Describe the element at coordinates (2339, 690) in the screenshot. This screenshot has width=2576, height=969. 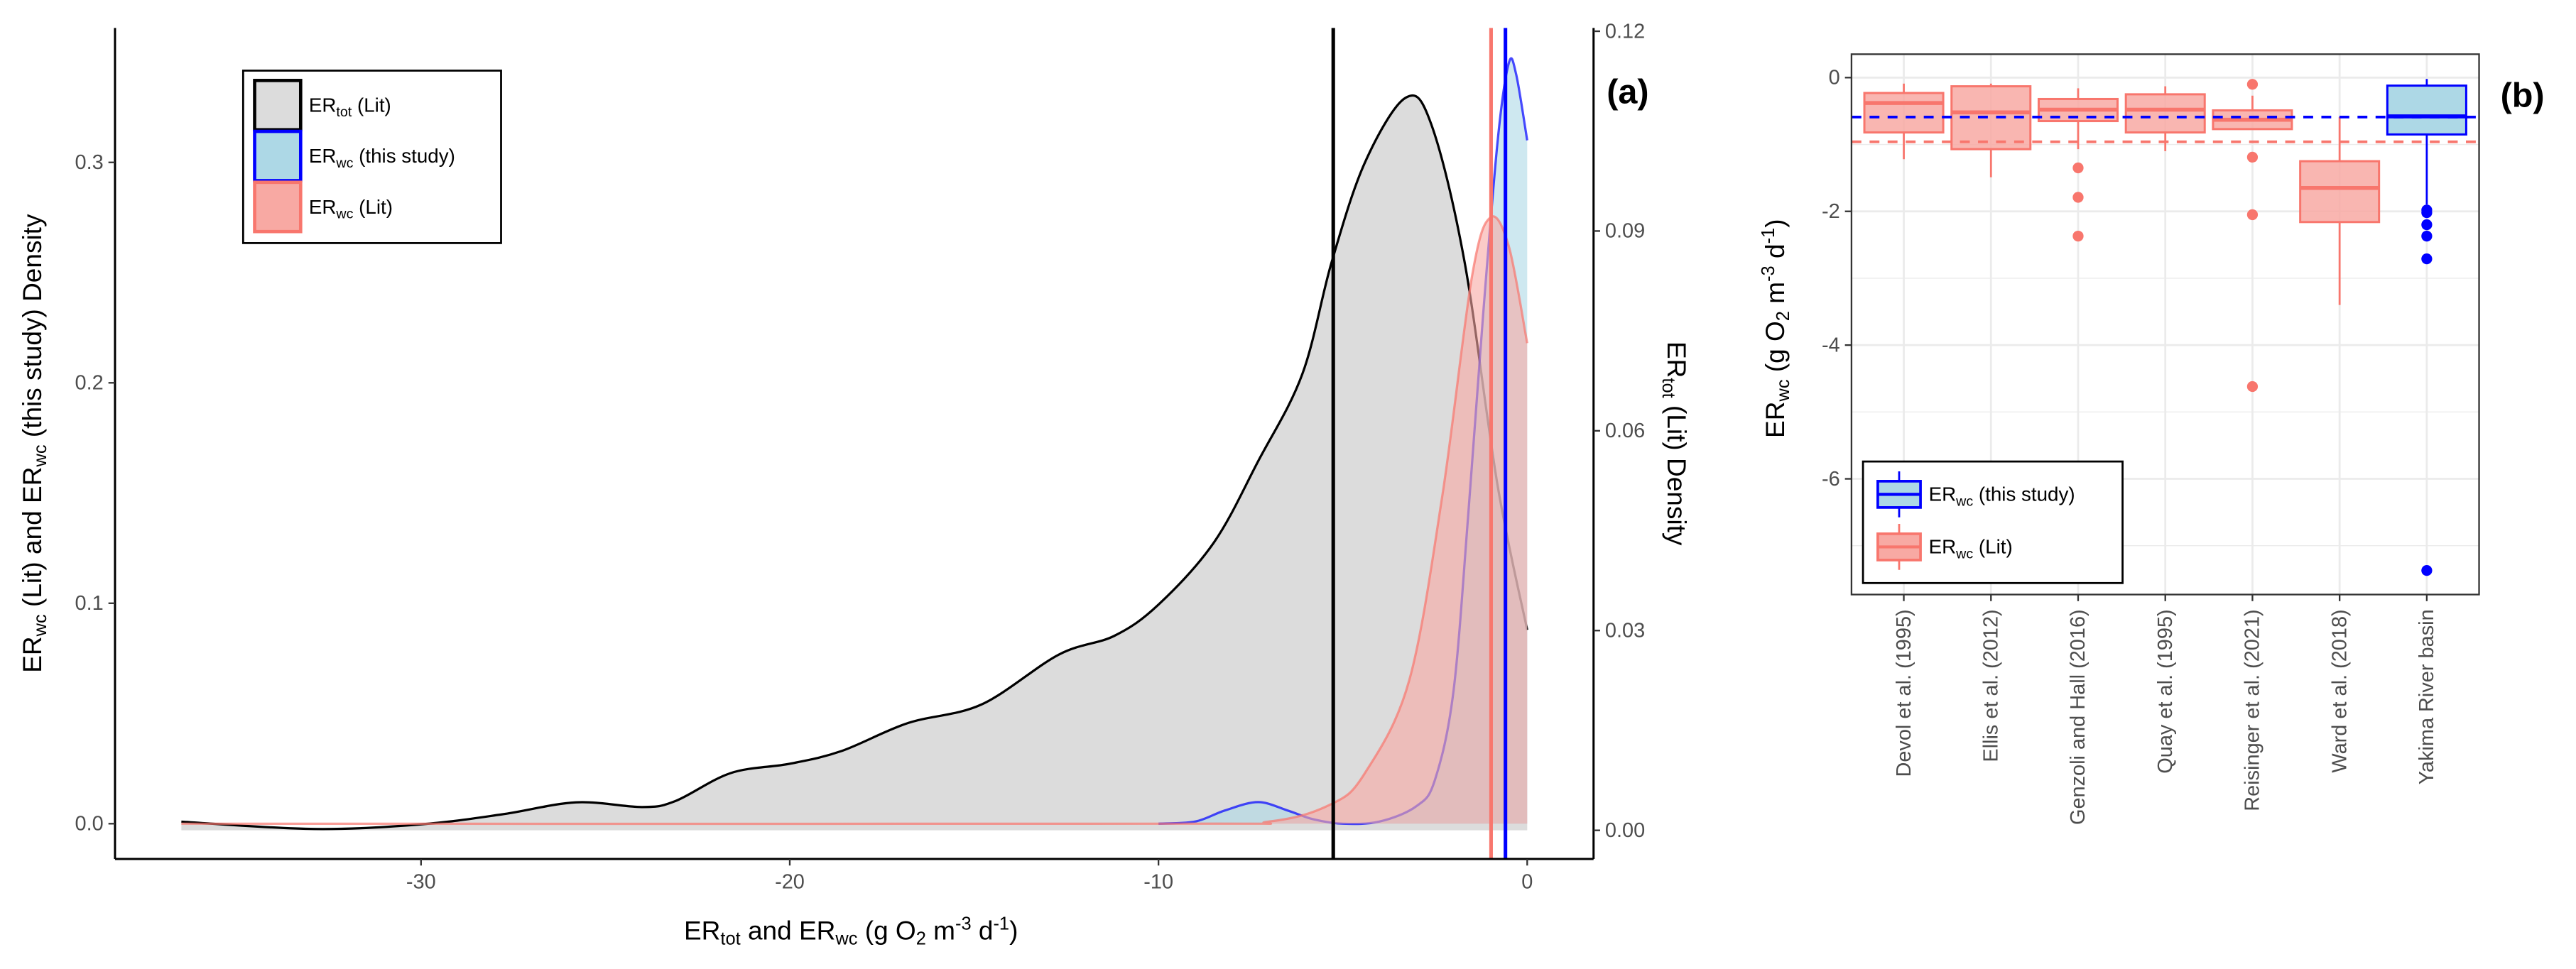
I see `x-tick-label: Ward et al. (2018)` at that location.